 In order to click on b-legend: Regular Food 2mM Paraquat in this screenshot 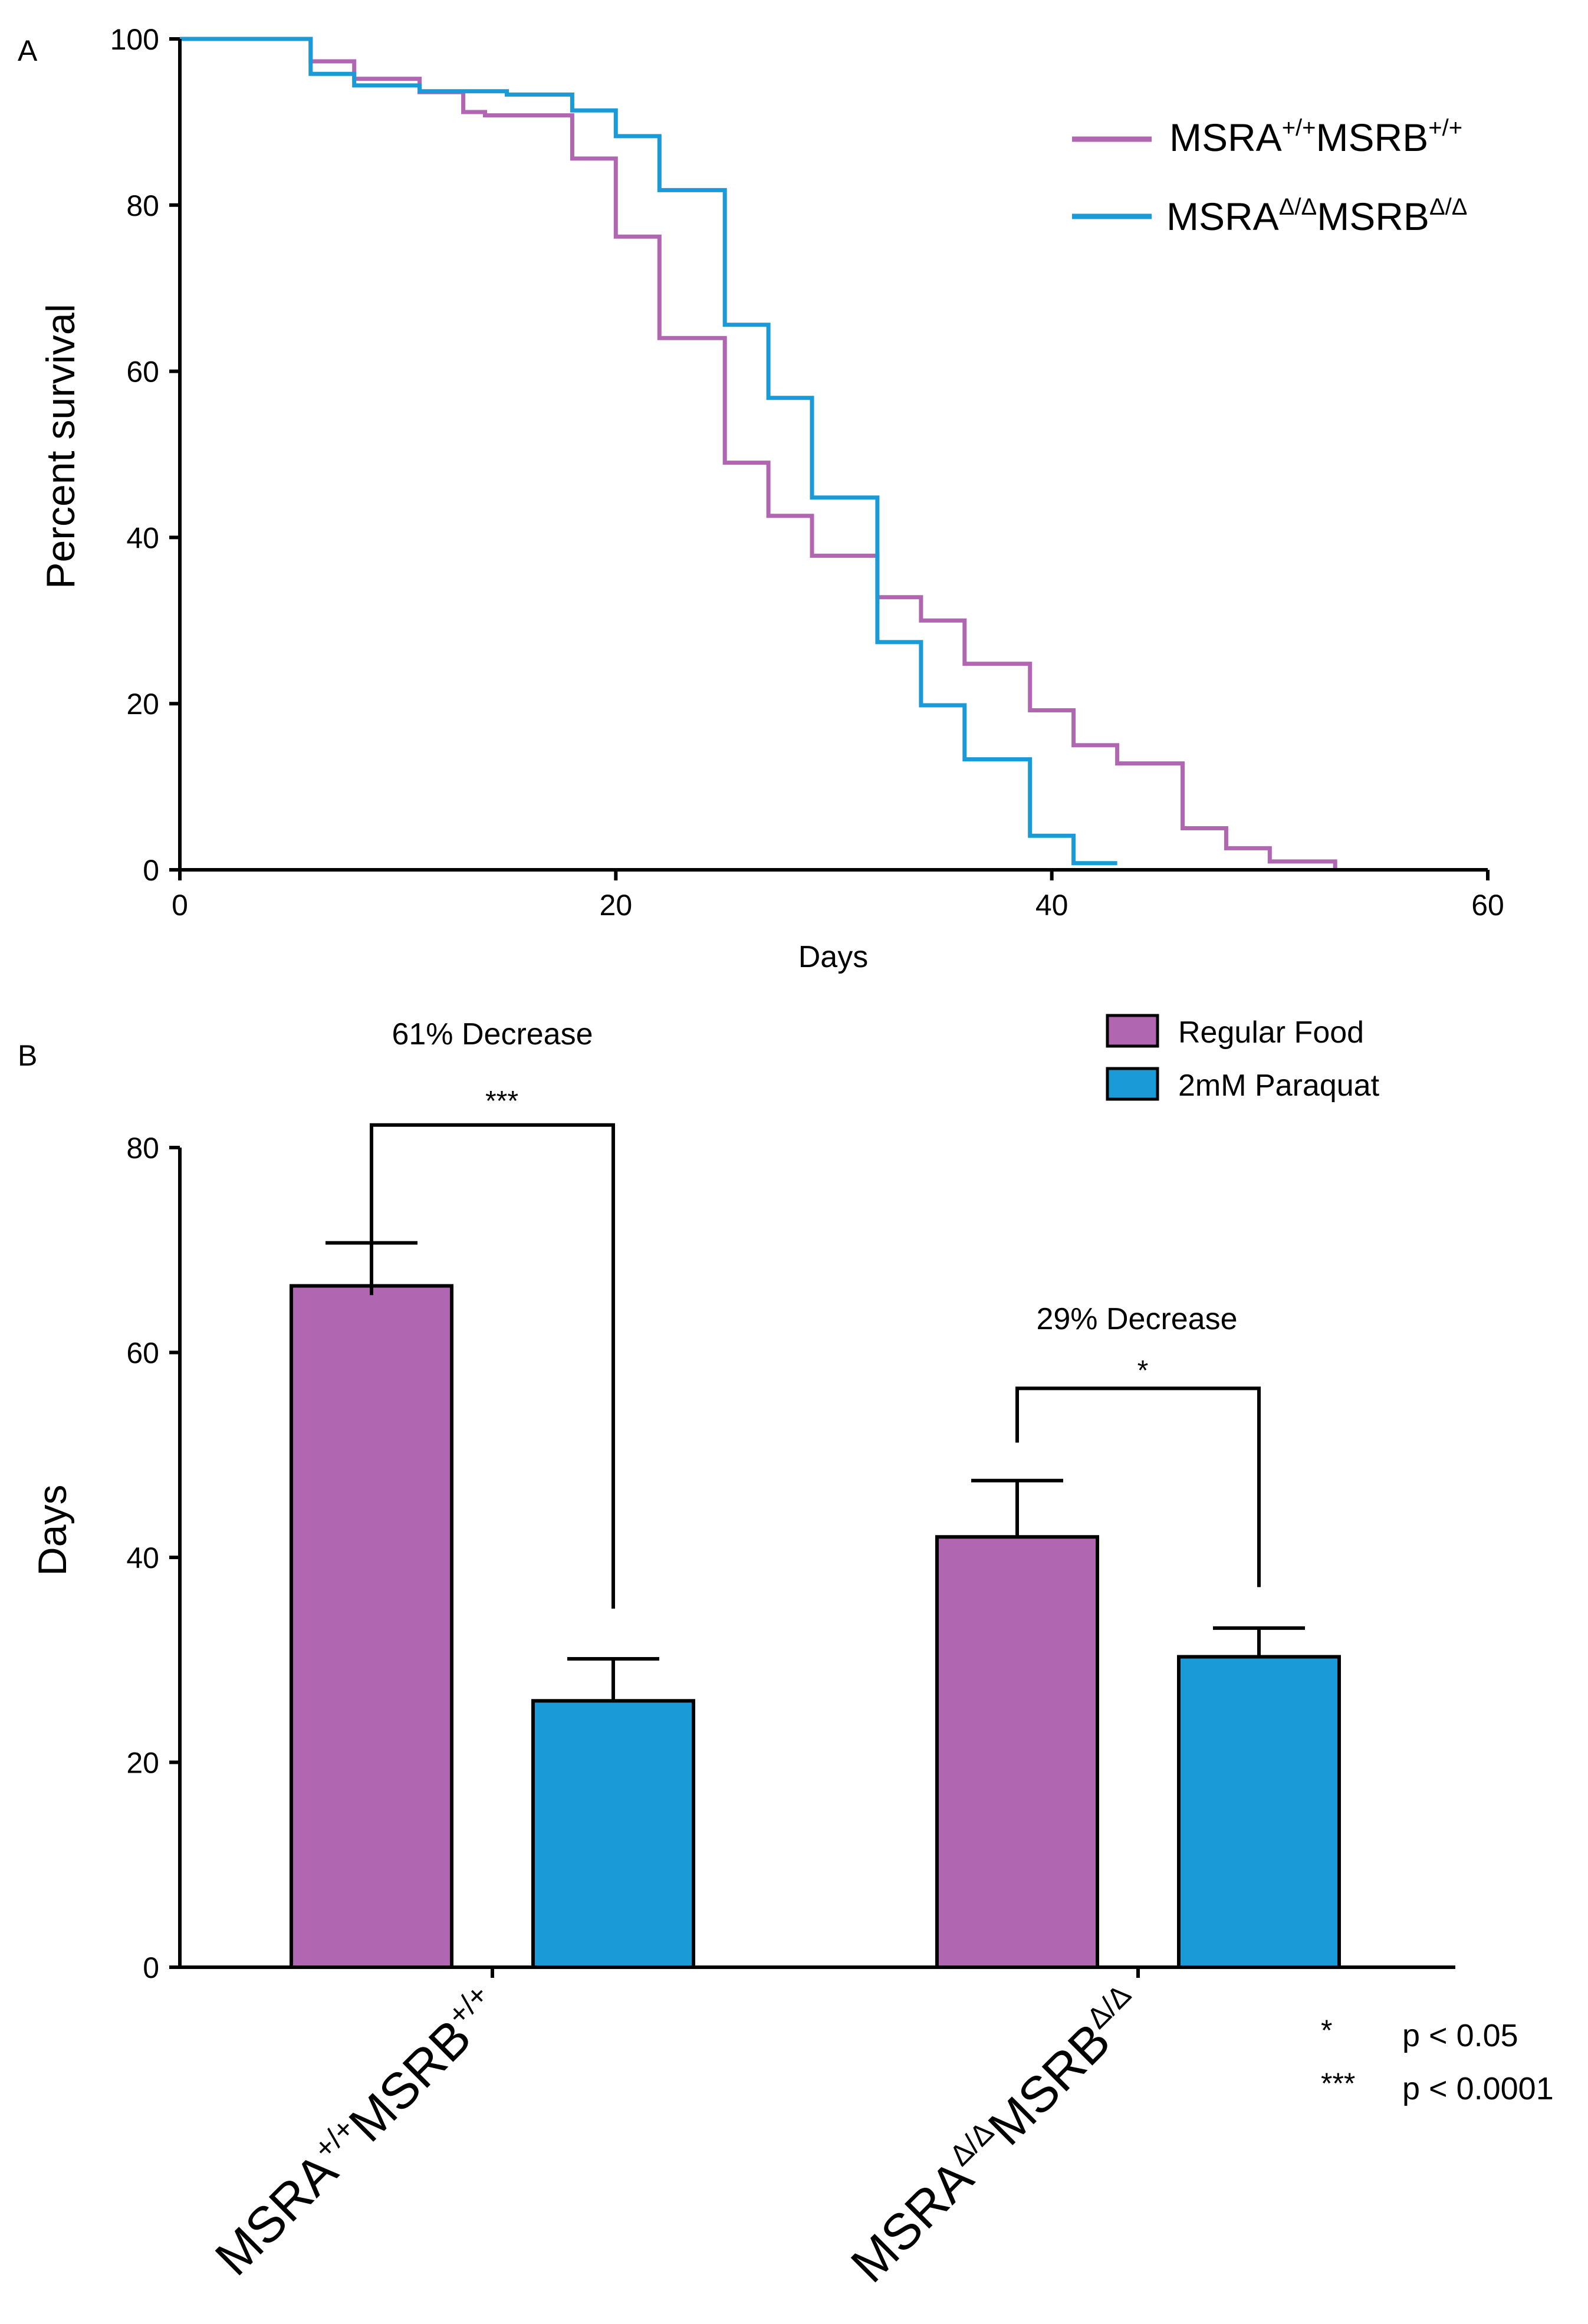, I will do `click(1243, 1058)`.